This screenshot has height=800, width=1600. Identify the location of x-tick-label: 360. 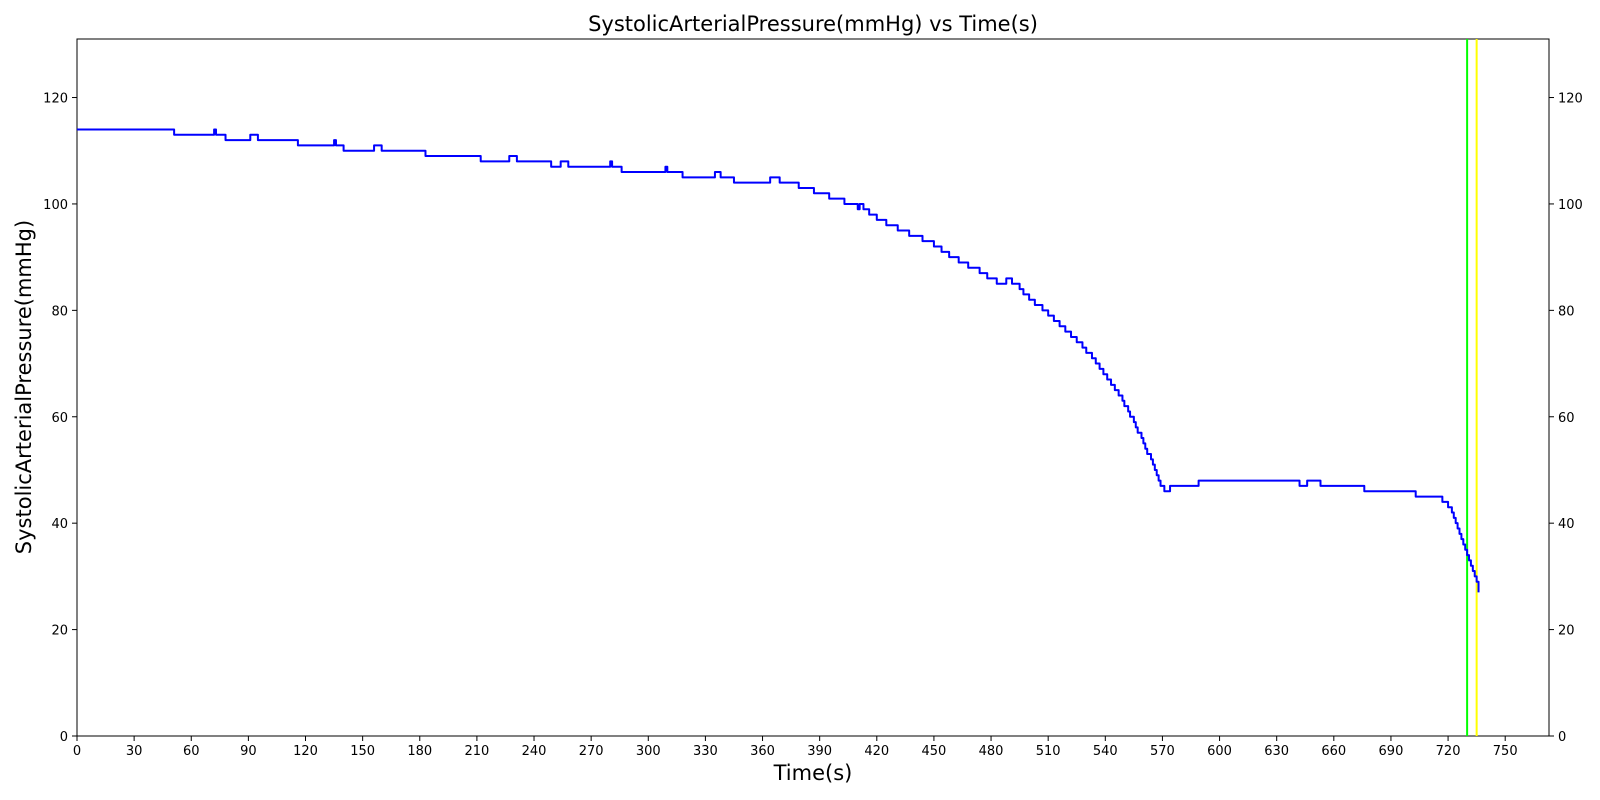
(762, 751).